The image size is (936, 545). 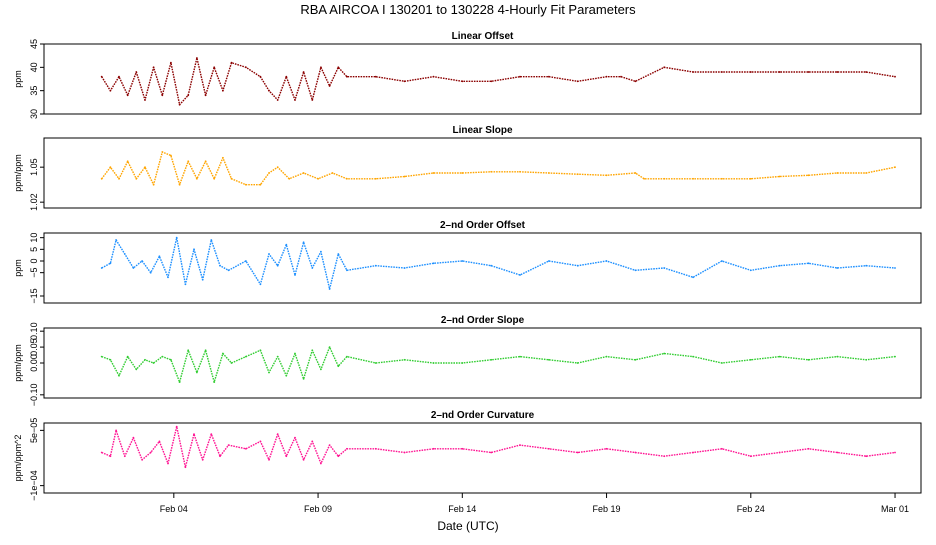 What do you see at coordinates (18, 268) in the screenshot?
I see `y-axis-label: ppm` at bounding box center [18, 268].